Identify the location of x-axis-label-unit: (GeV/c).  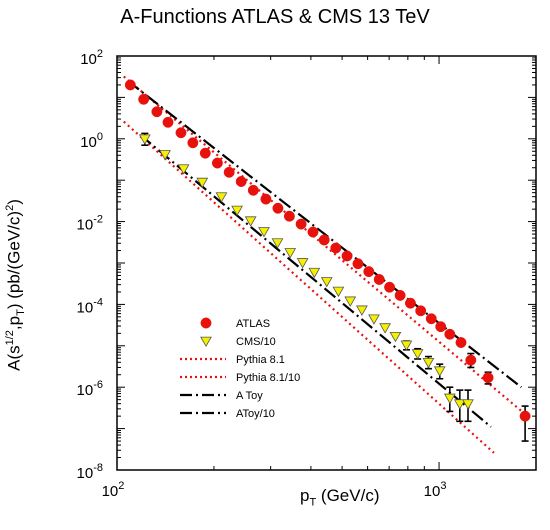
(348, 495).